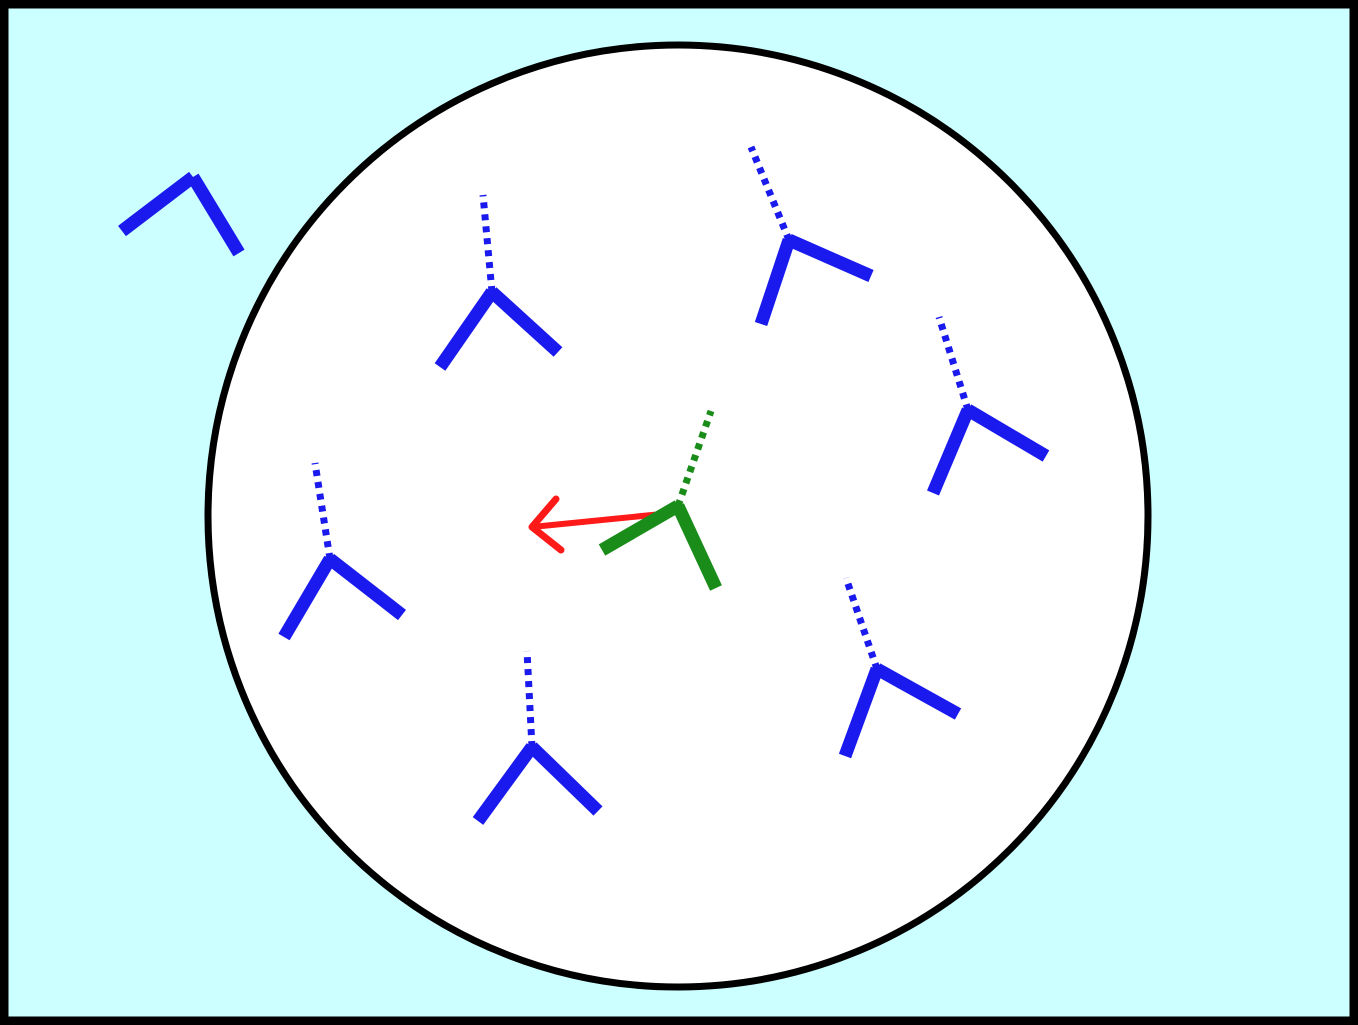 This screenshot has height=1025, width=1358. What do you see at coordinates (597, 520) in the screenshot?
I see `motion-arrow-shaft` at bounding box center [597, 520].